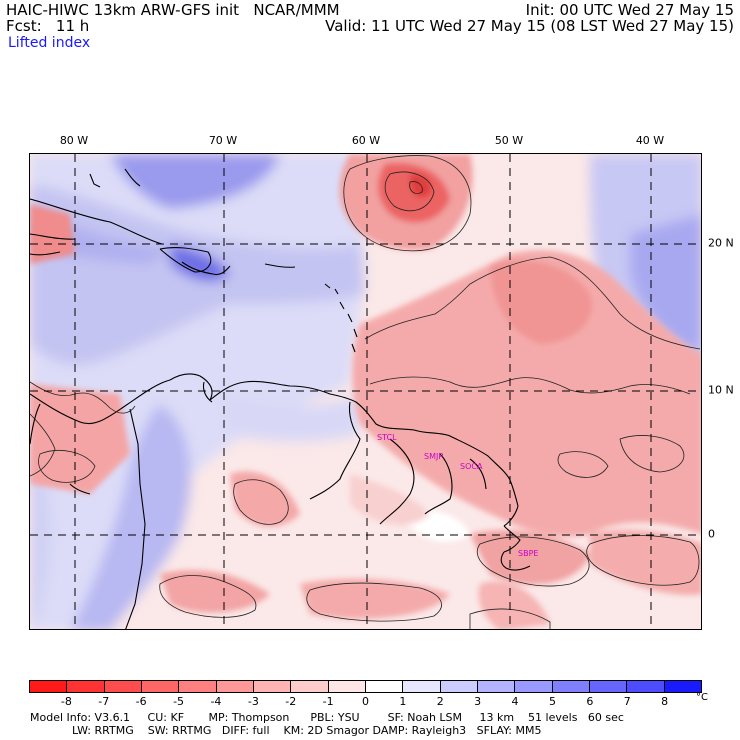 This screenshot has height=740, width=740. Describe the element at coordinates (457, 495) in the screenshot. I see `station-labels: STCL SMJP SOCA SBPE` at that location.